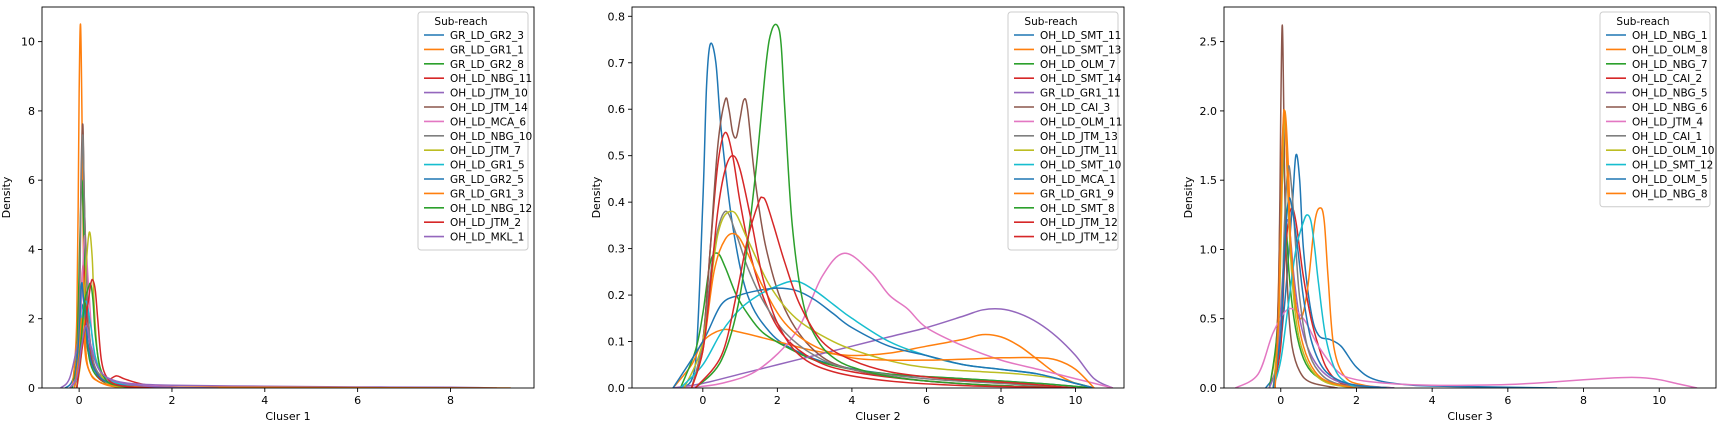 This screenshot has width=1722, height=425. Describe the element at coordinates (877, 416) in the screenshot. I see `x-axis-label: Cluser 2` at that location.